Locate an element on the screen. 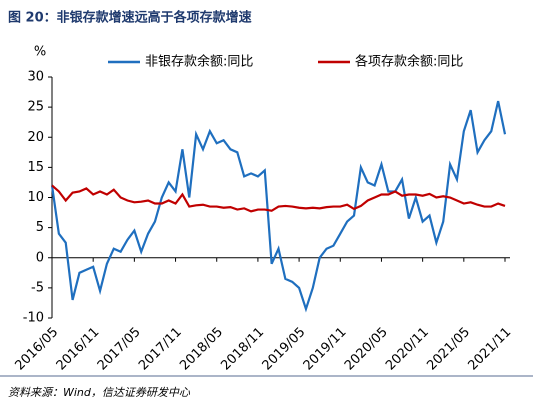 Image resolution: width=533 pixels, height=406 pixels. x-tick-label: 2021/05 is located at coordinates (448, 349).